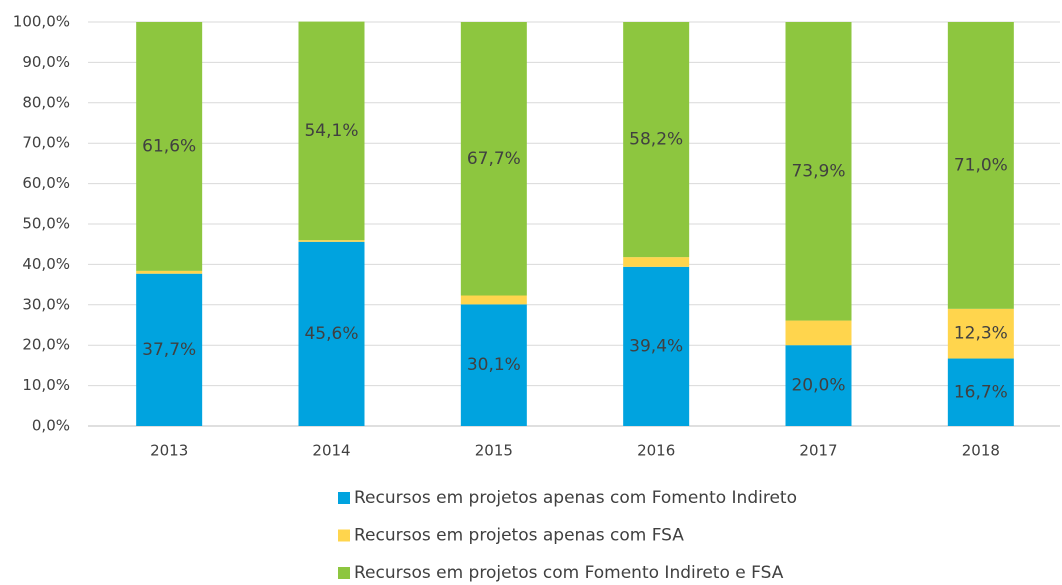 This screenshot has width=1062, height=585. What do you see at coordinates (46, 143) in the screenshot?
I see `y-tick-label: 70,0%` at bounding box center [46, 143].